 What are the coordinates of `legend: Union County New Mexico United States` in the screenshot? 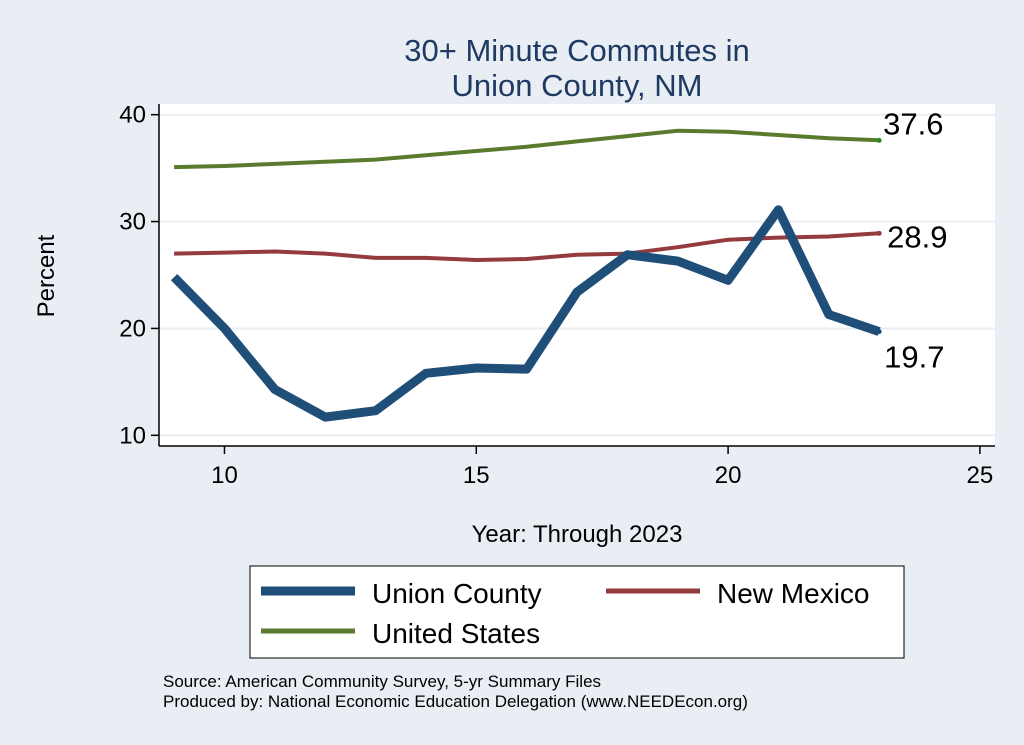 It's located at (565, 613).